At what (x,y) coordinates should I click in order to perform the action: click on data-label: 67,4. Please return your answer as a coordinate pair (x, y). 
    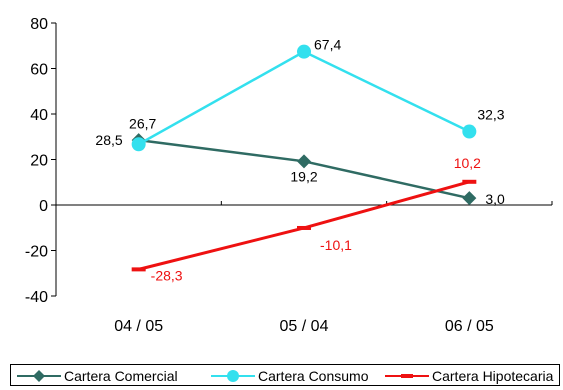
    Looking at the image, I should click on (327, 45).